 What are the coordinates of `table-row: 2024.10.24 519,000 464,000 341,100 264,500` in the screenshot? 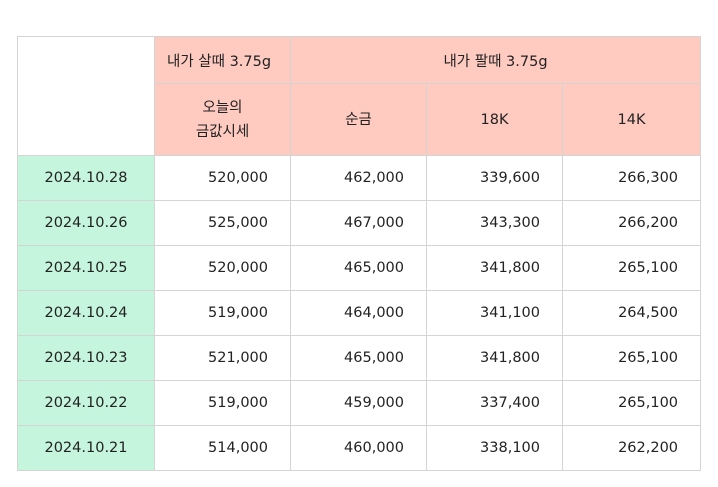 It's located at (359, 313).